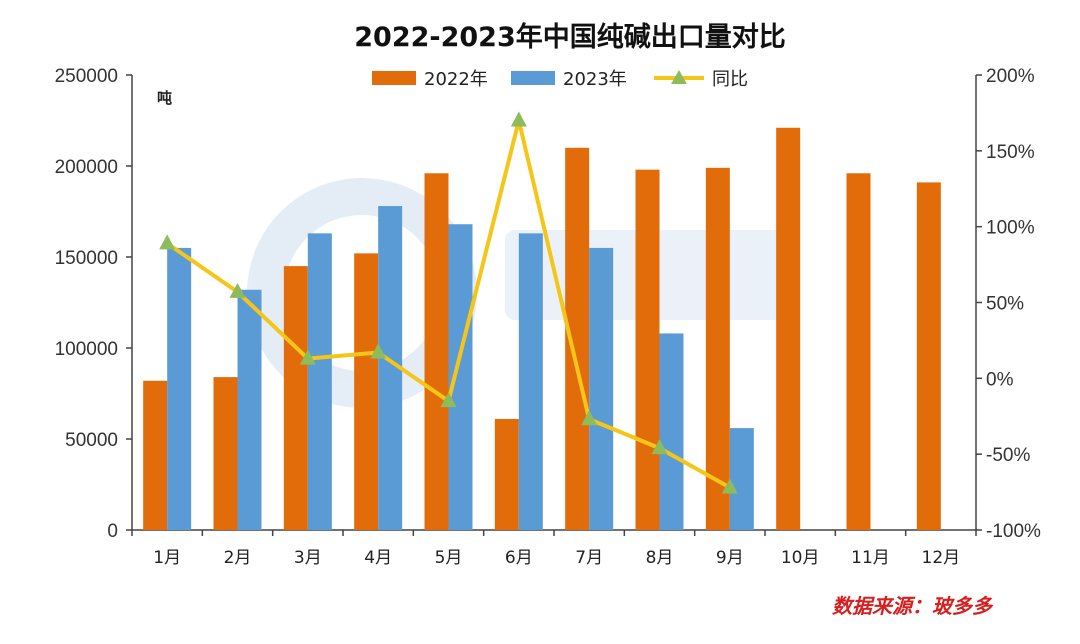 The image size is (1080, 644). I want to click on bar-2022年-9月, so click(717, 348).